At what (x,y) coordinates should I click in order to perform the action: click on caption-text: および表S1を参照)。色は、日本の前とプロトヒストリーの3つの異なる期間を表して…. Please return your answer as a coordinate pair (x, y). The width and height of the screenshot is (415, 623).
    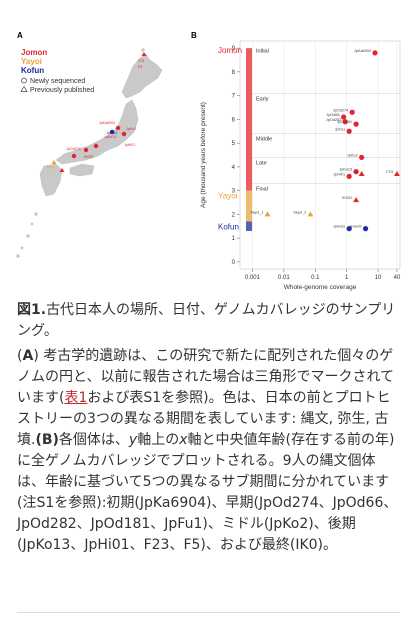
    Looking at the image, I should click on (204, 419).